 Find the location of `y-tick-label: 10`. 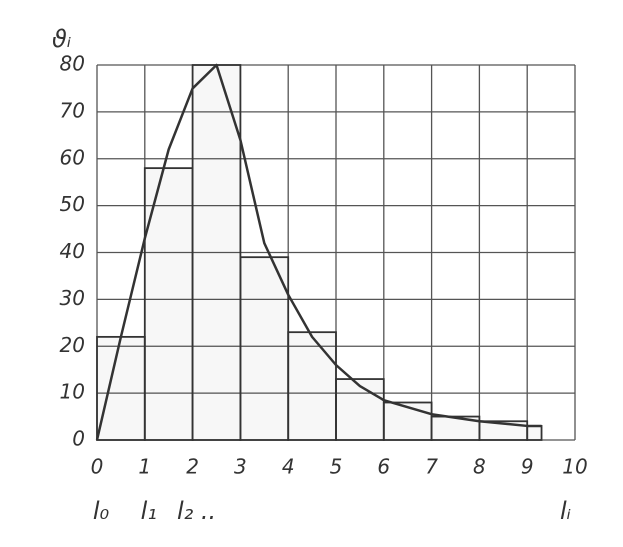

y-tick-label: 10 is located at coordinates (72, 392).